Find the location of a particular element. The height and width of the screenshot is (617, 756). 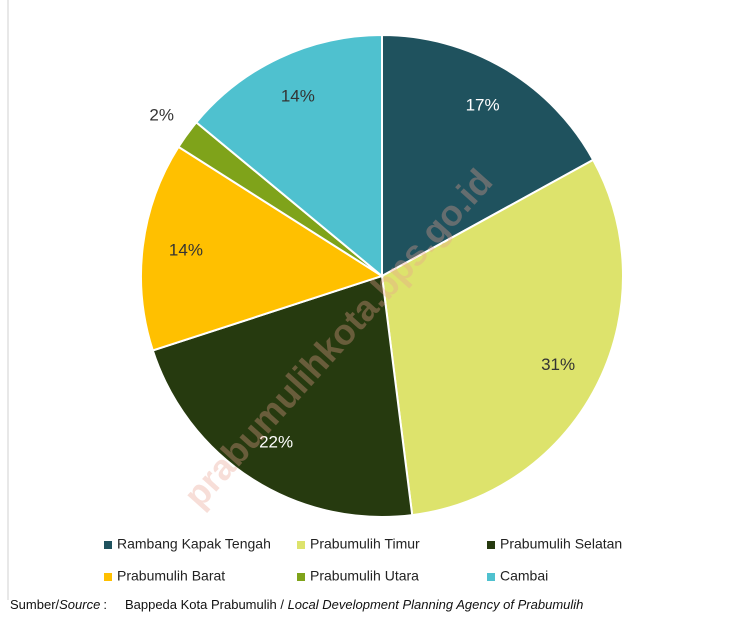

data-label: 2% is located at coordinates (161, 114).